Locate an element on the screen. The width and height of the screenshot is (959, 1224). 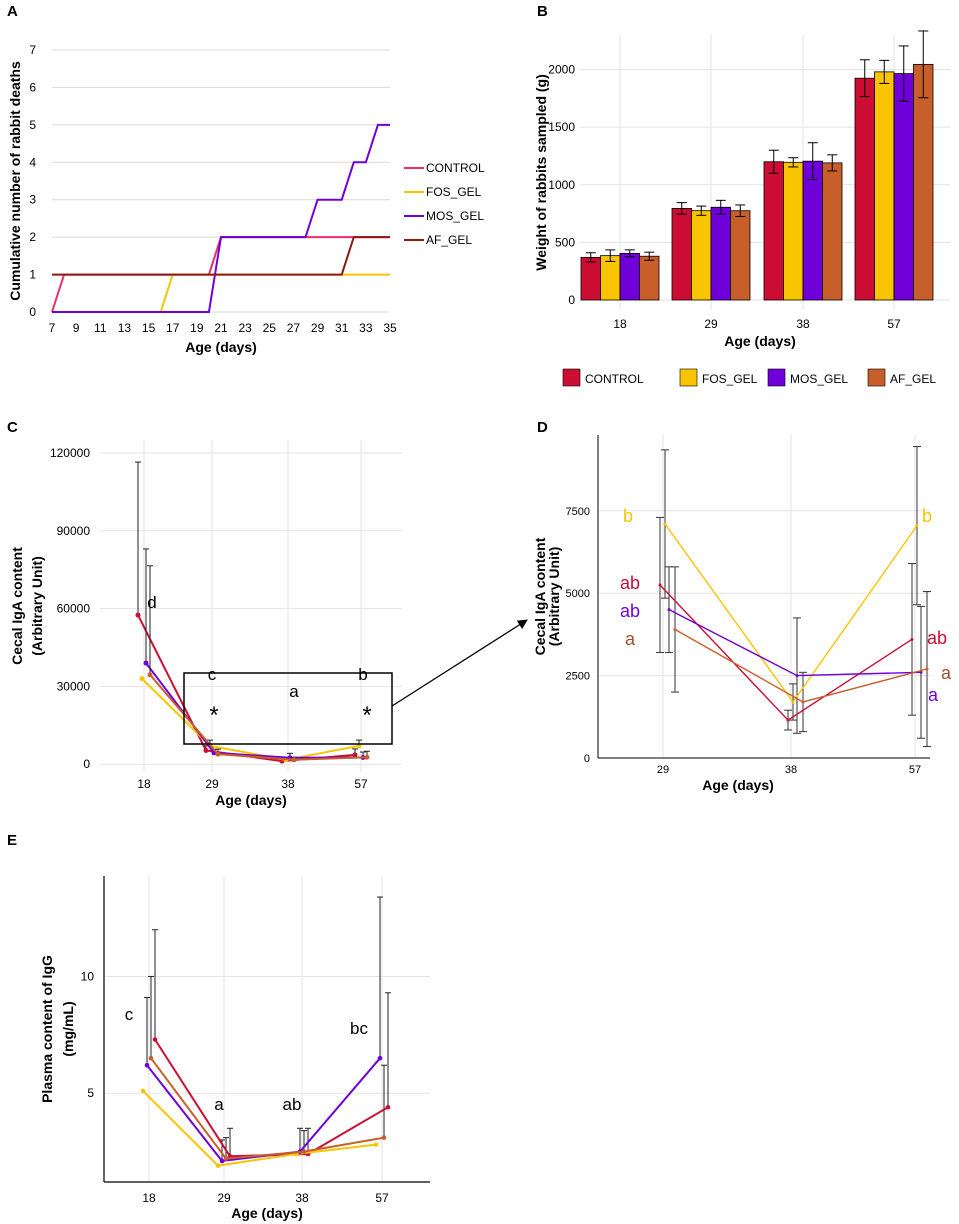
series-line-c-mos-gel is located at coordinates (254, 710).